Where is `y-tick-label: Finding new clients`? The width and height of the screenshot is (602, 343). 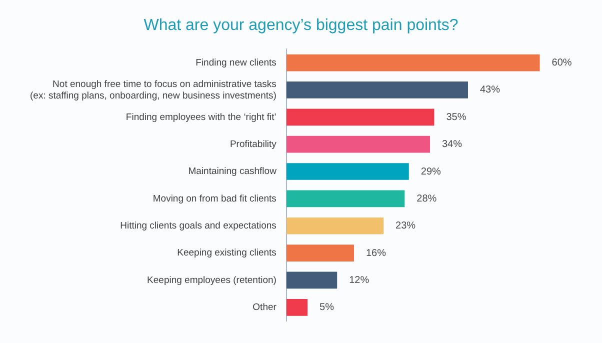
y-tick-label: Finding new clients is located at coordinates (236, 62).